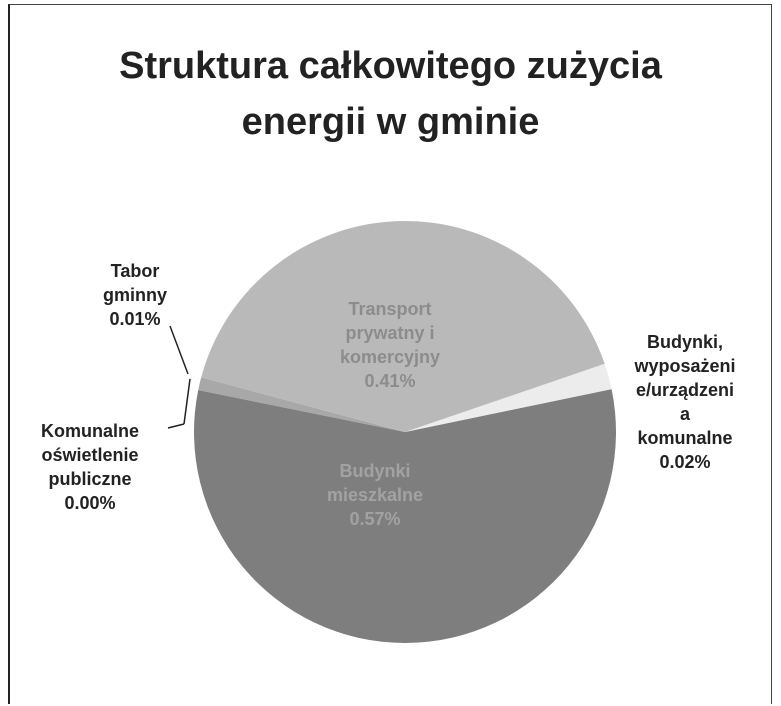 This screenshot has height=706, width=781. I want to click on slice-label: Tabor gminny 0.01%, so click(135, 295).